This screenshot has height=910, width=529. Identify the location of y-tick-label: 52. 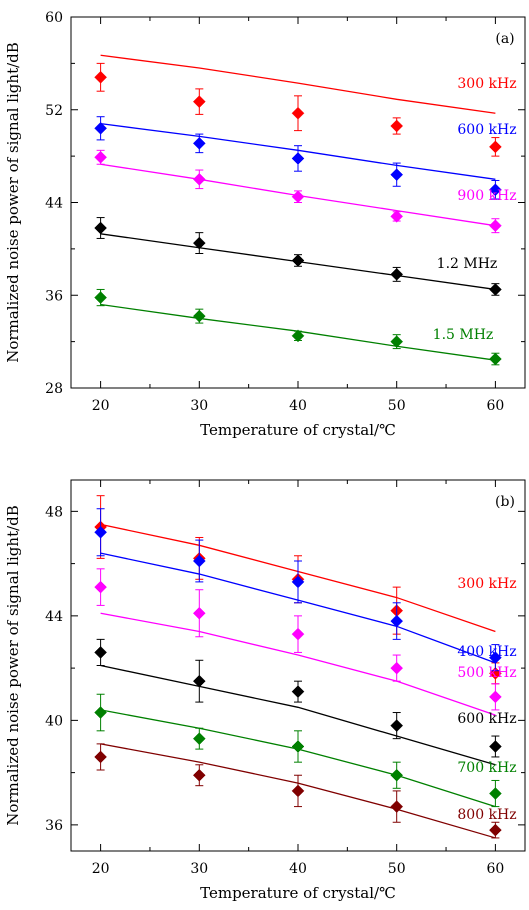
(54, 111).